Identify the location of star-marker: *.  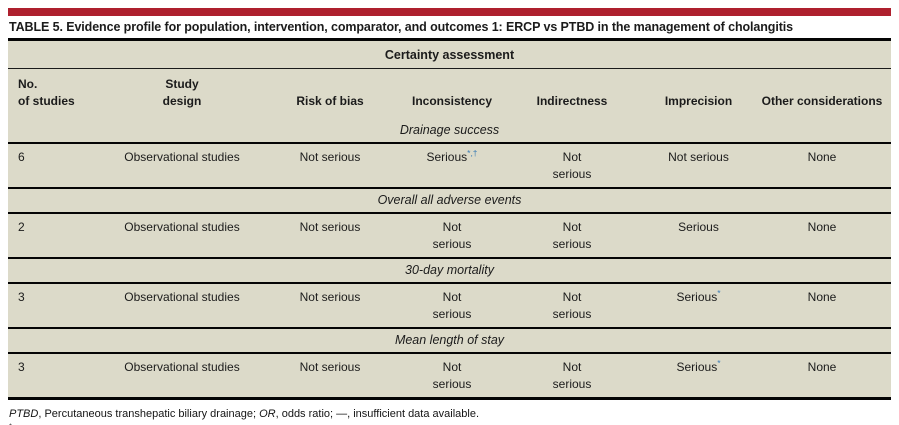
(10, 423).